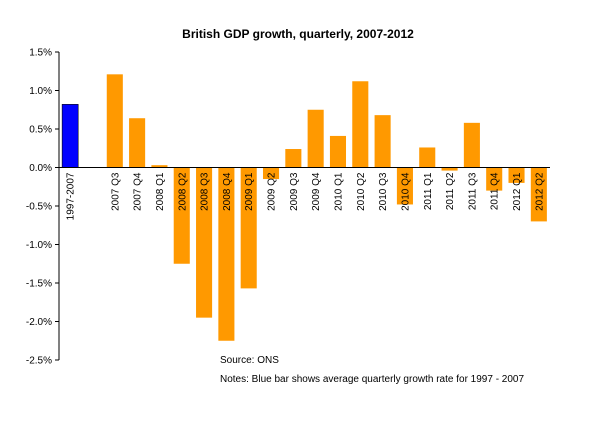 The height and width of the screenshot is (435, 595). What do you see at coordinates (294, 191) in the screenshot?
I see `category-label: 2009 Q3` at bounding box center [294, 191].